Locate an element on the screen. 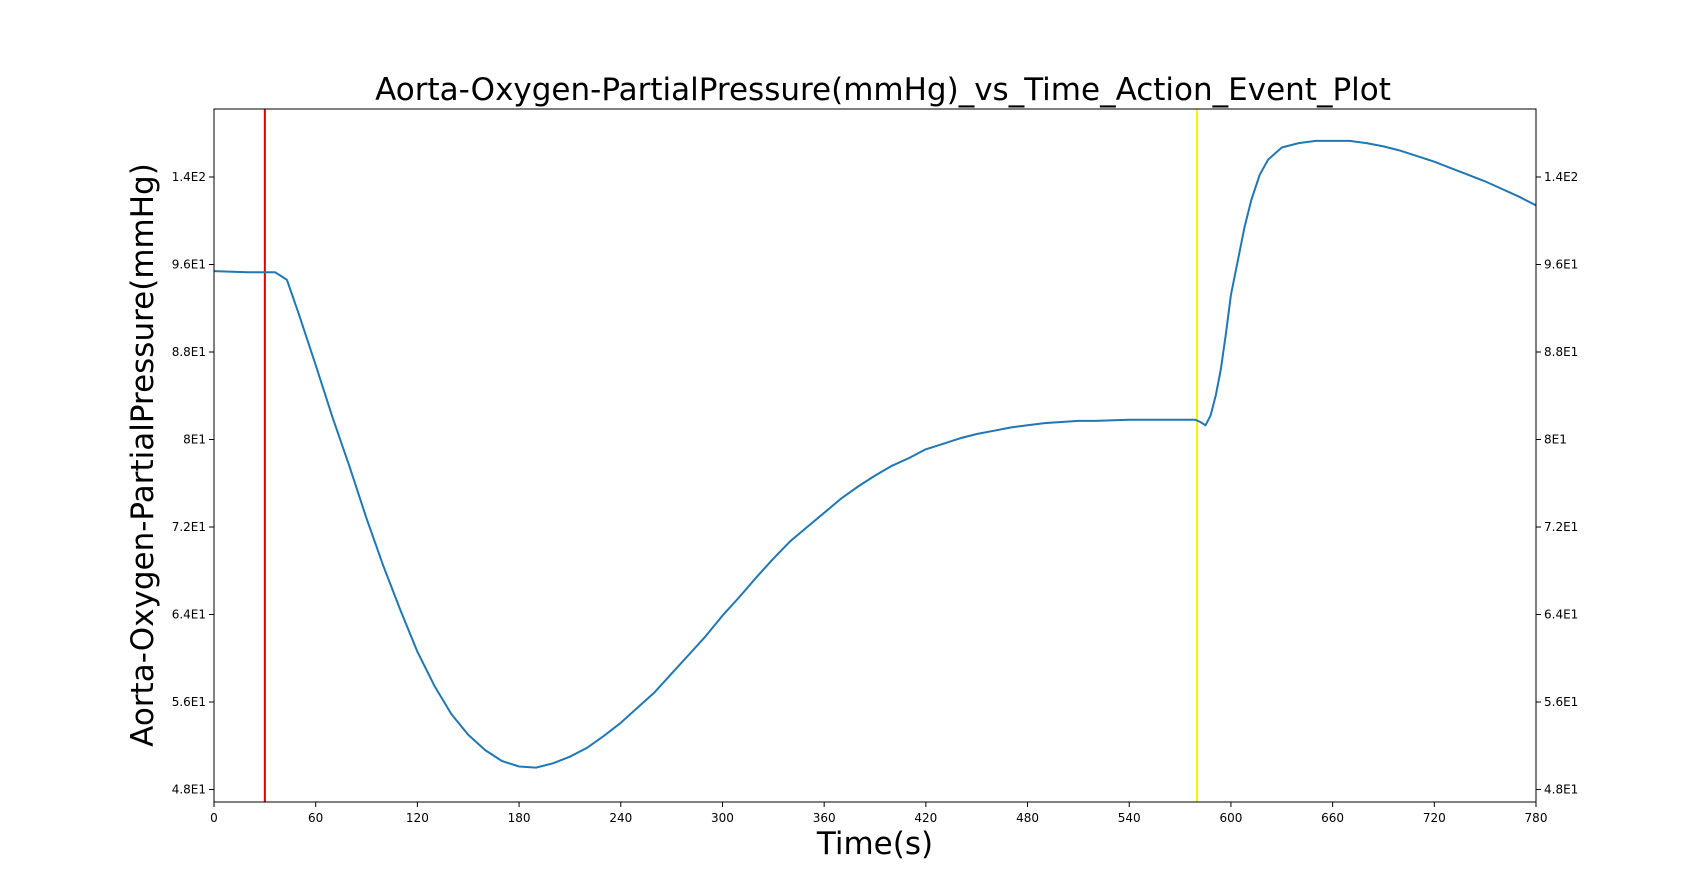 Image resolution: width=1696 pixels, height=896 pixels. x-tick-label: 540 is located at coordinates (1129, 818).